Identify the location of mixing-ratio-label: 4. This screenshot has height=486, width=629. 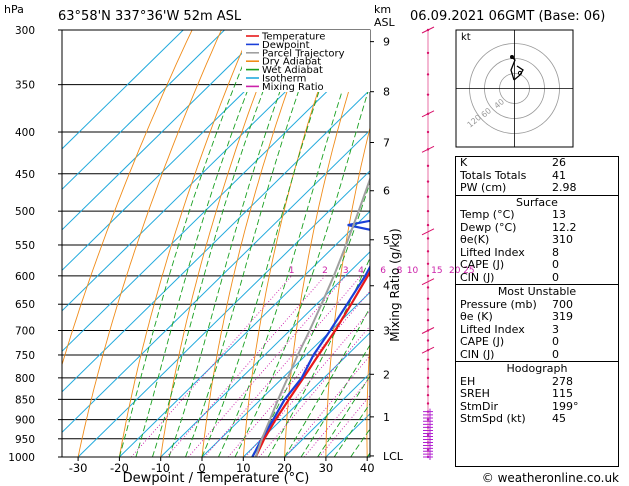
(361, 271).